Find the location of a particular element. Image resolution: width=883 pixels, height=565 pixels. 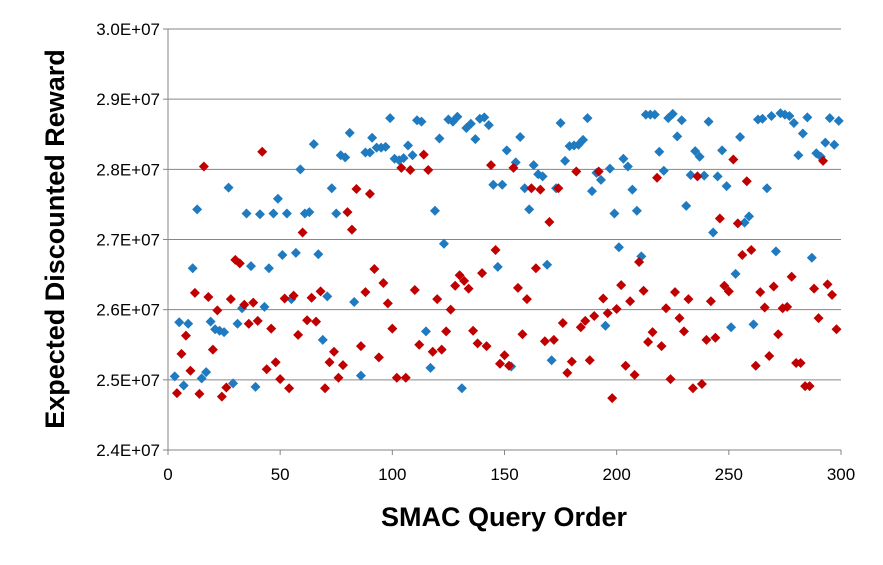

y-tick-label: 3.0E+07 is located at coordinates (128, 29).